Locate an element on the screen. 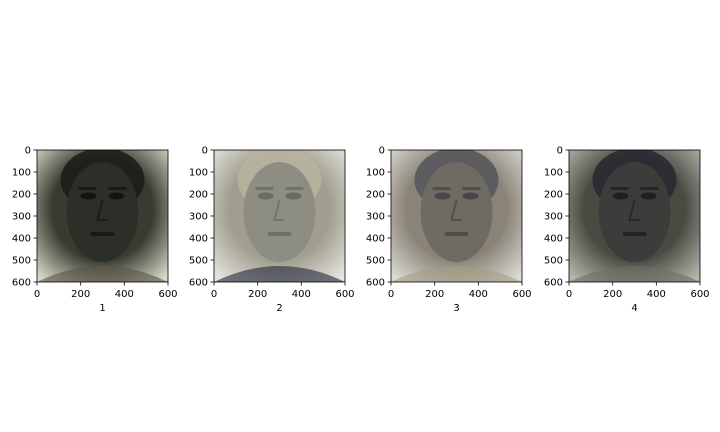 Image resolution: width=720 pixels, height=432 pixels. subplot-caption: 2 is located at coordinates (279, 308).